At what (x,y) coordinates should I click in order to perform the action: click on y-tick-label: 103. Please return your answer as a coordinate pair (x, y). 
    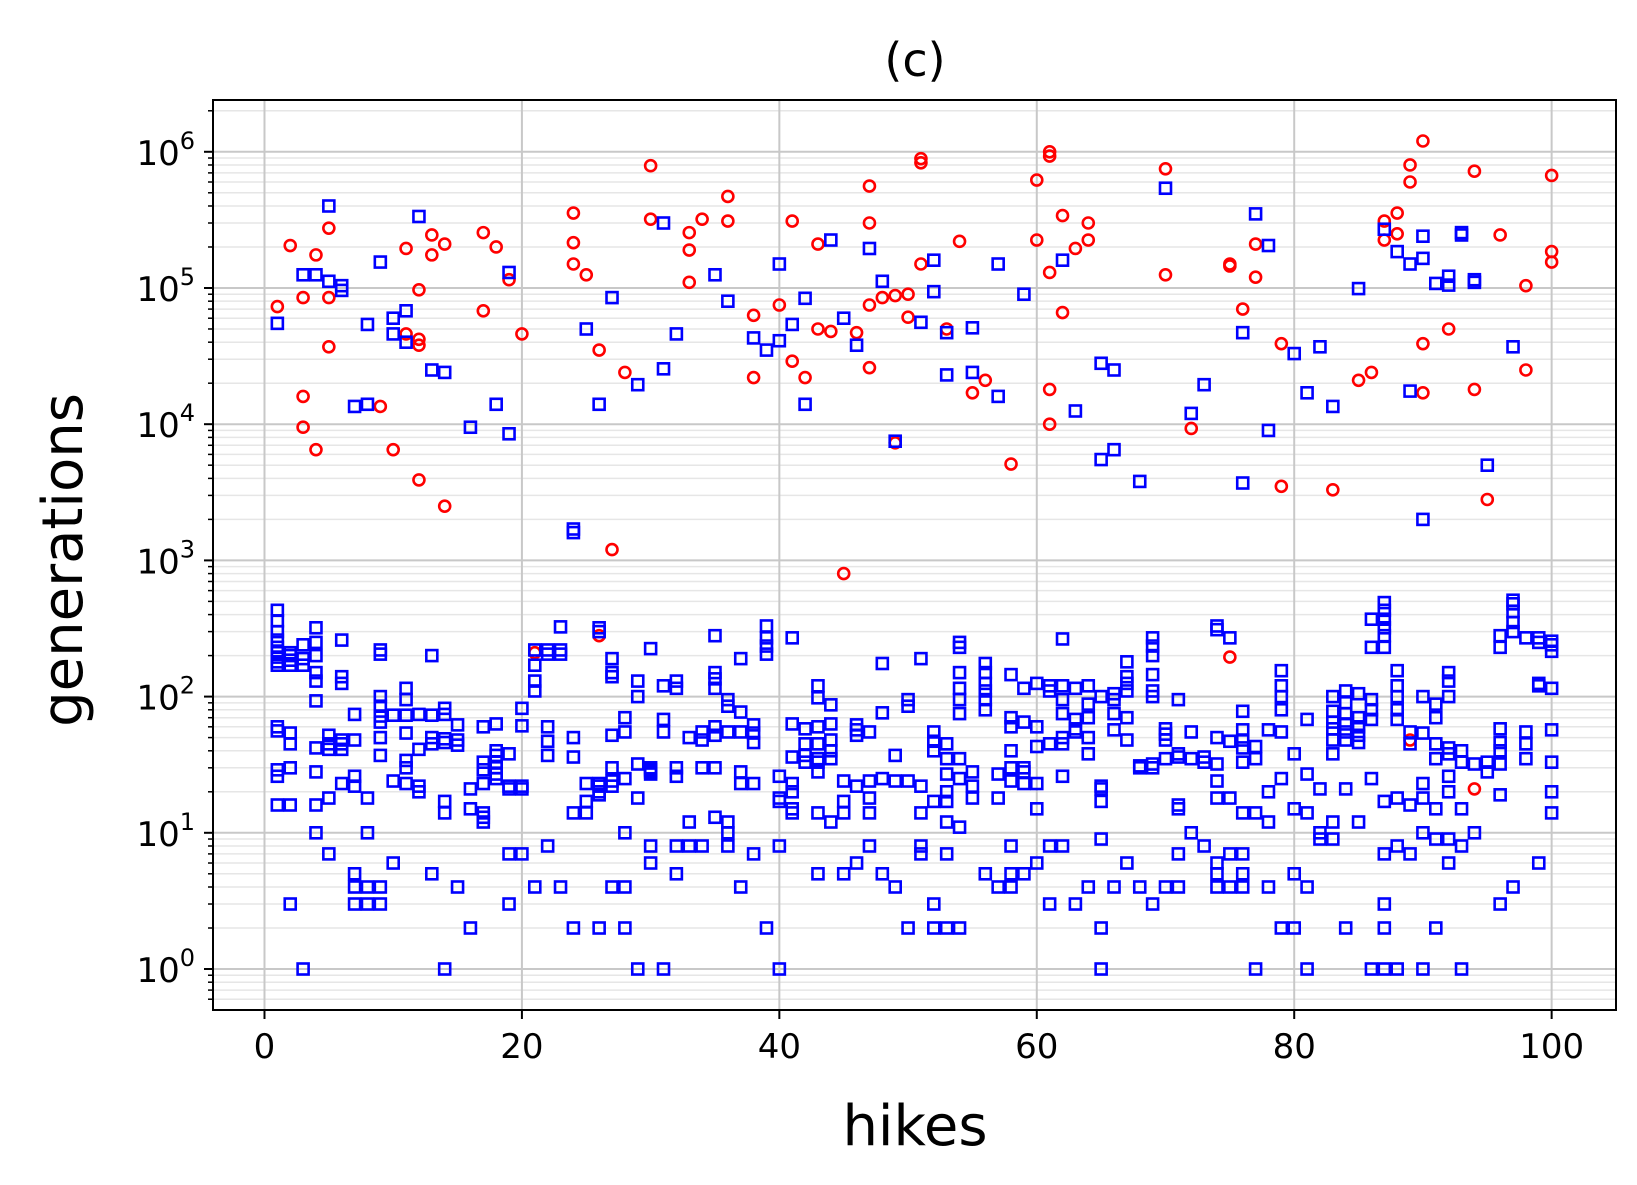
    Looking at the image, I should click on (165, 558).